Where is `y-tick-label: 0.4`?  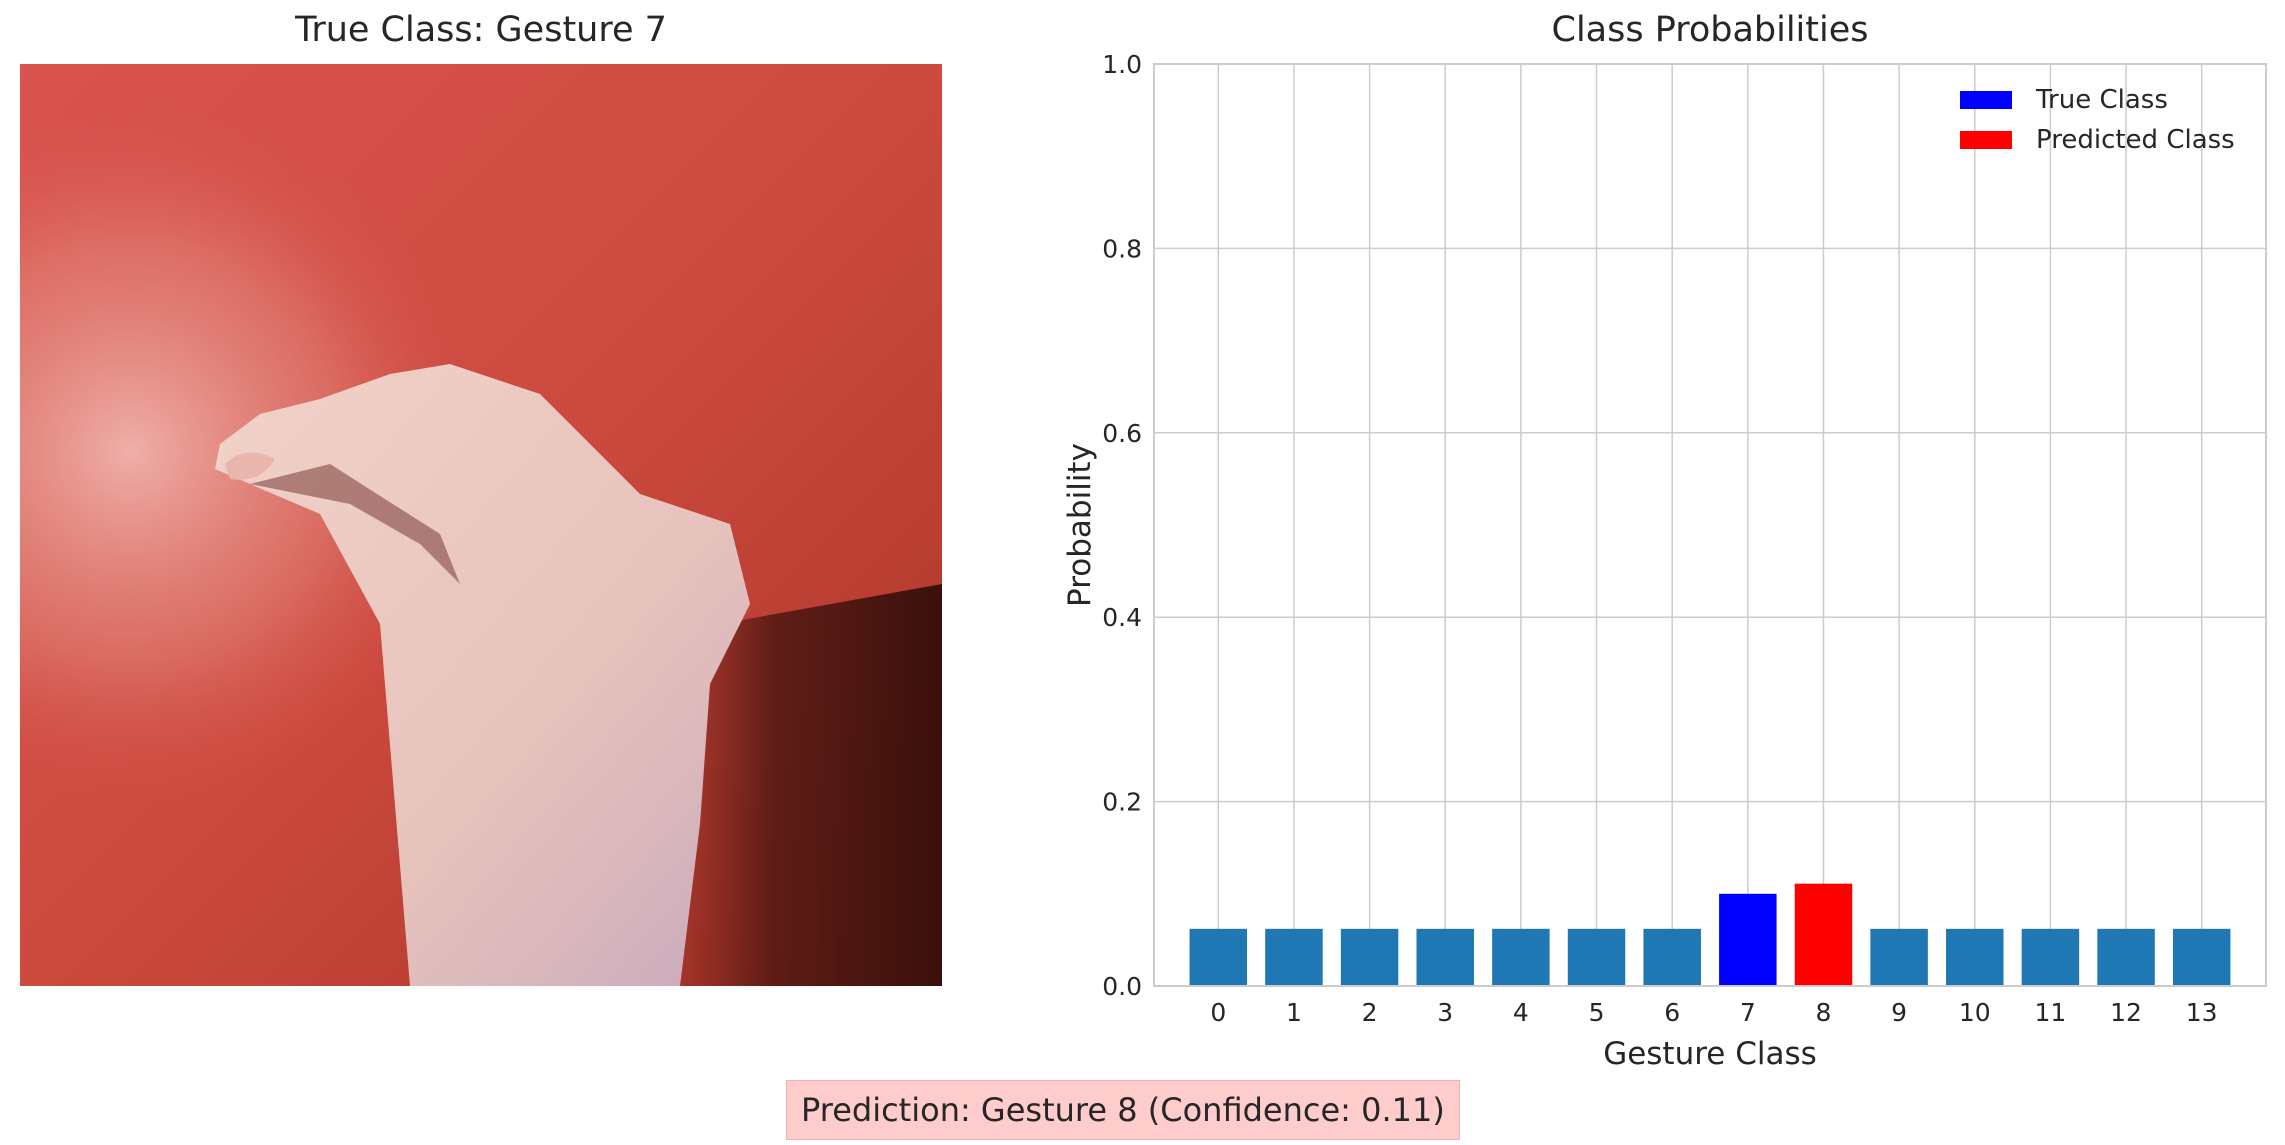 y-tick-label: 0.4 is located at coordinates (1122, 617).